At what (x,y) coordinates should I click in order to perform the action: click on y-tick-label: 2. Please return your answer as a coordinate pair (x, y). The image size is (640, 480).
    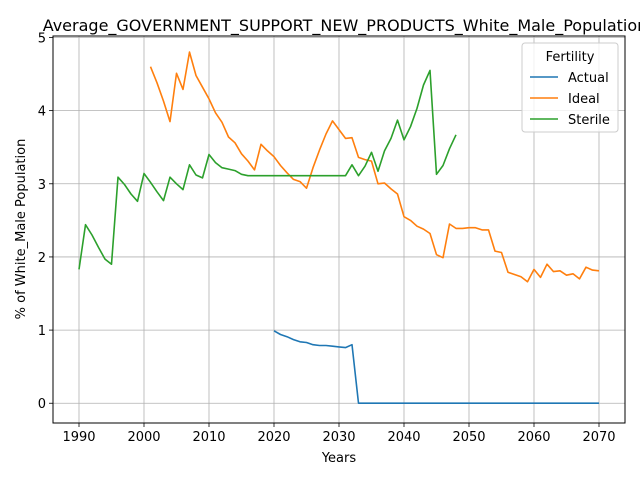
    Looking at the image, I should click on (42, 258).